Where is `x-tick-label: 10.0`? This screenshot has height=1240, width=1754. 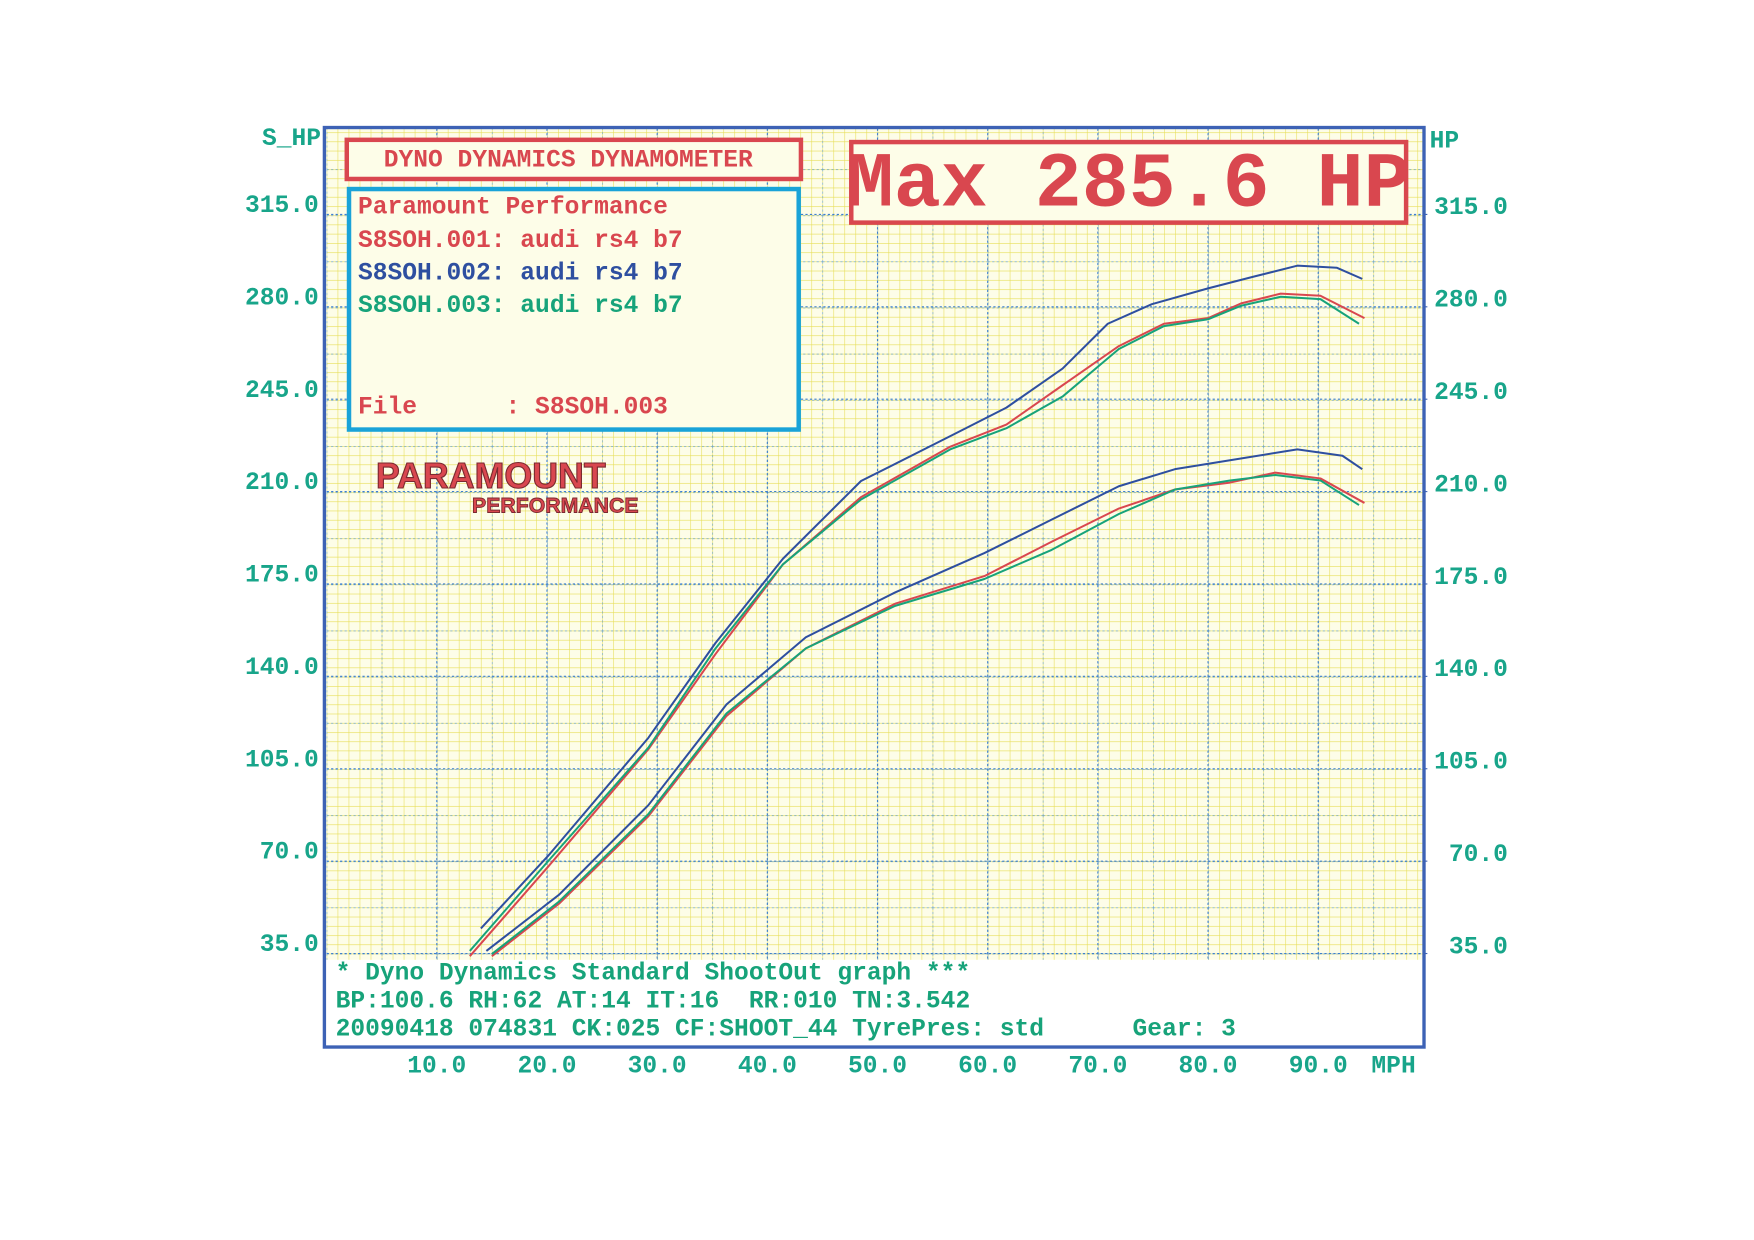 x-tick-label: 10.0 is located at coordinates (436, 1067).